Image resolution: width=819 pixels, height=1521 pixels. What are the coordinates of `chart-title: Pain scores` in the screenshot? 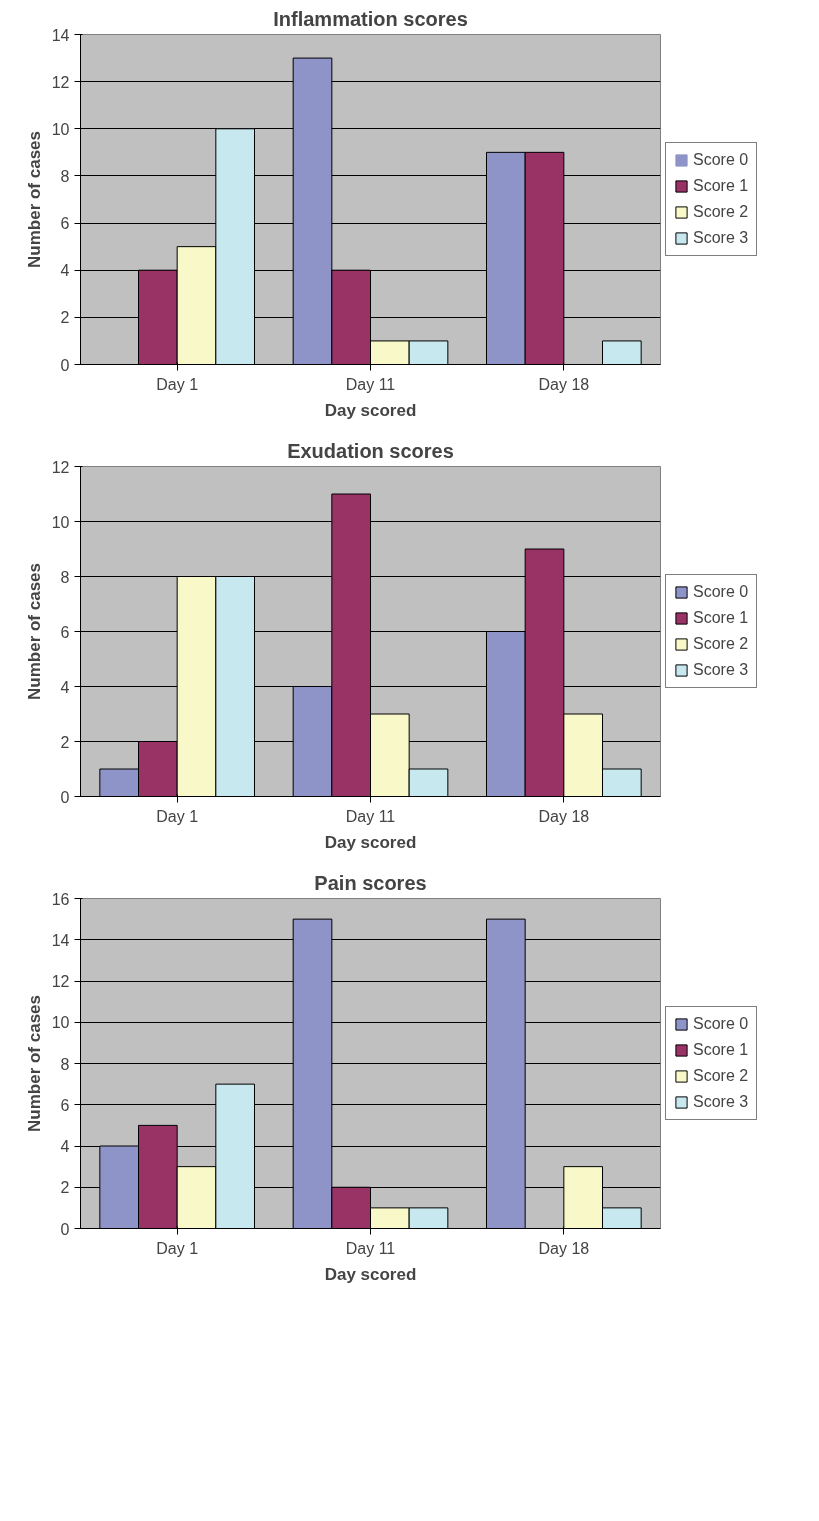 It's located at (370, 882).